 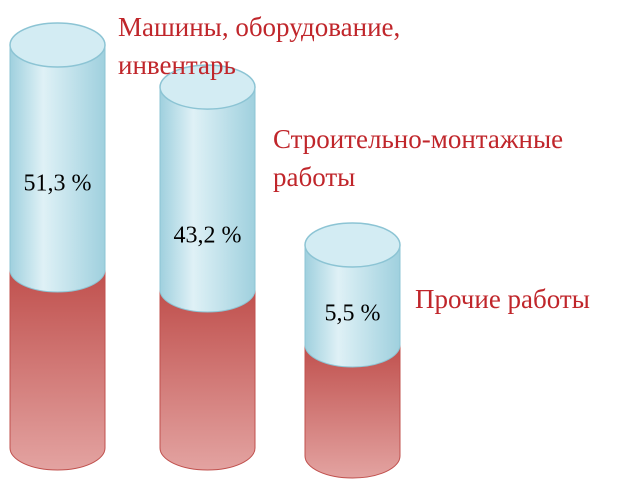 I want to click on value-label: 5,5 %, so click(x=353, y=314).